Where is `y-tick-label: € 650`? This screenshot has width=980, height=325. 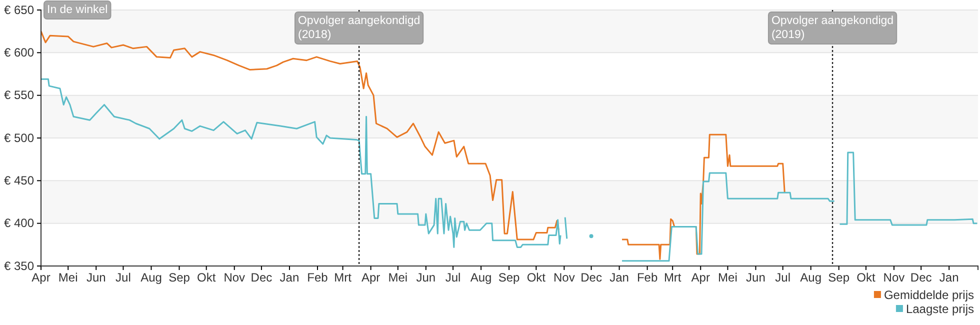
y-tick-label: € 650 is located at coordinates (19, 9).